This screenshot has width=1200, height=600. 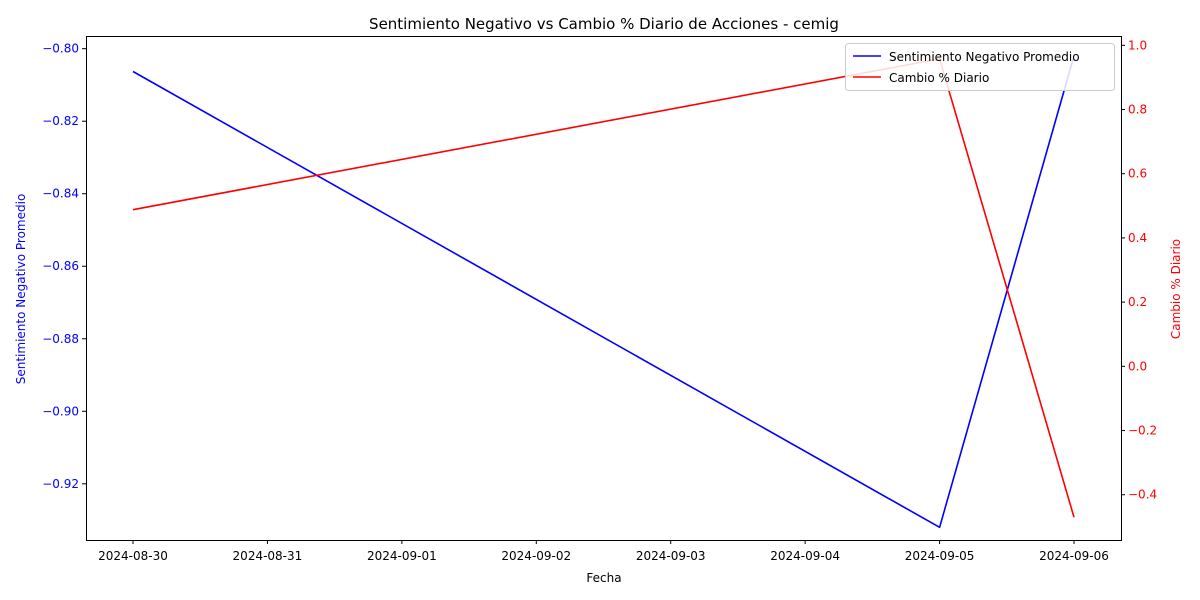 What do you see at coordinates (60, 121) in the screenshot?
I see `left-tick-label: −0.82` at bounding box center [60, 121].